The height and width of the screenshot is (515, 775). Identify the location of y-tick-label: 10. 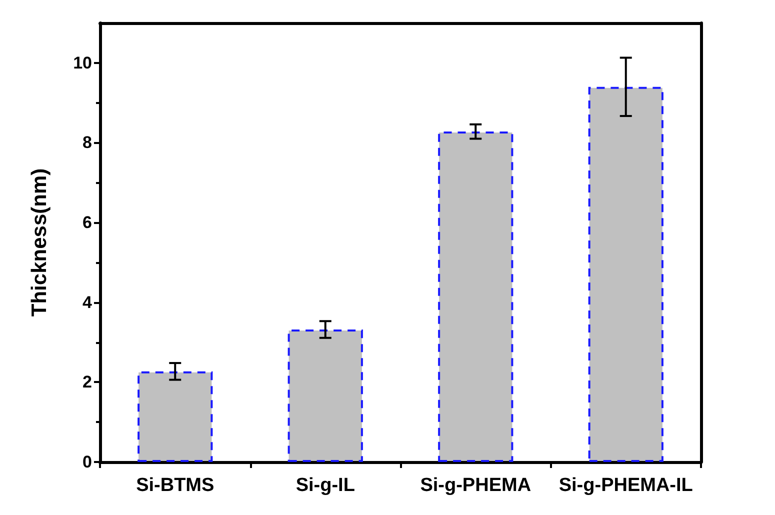
(82, 62).